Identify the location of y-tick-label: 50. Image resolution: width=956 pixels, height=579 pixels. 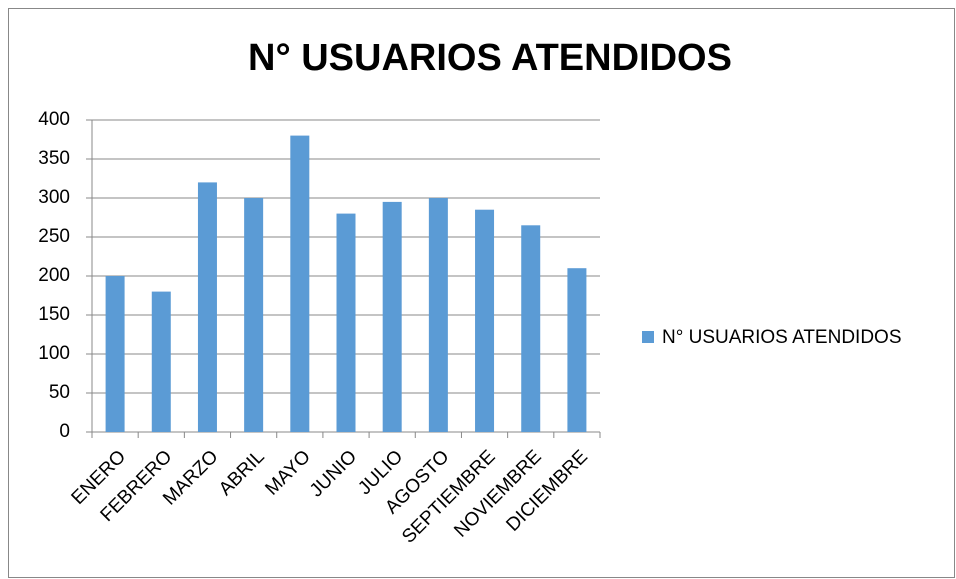
(59, 392).